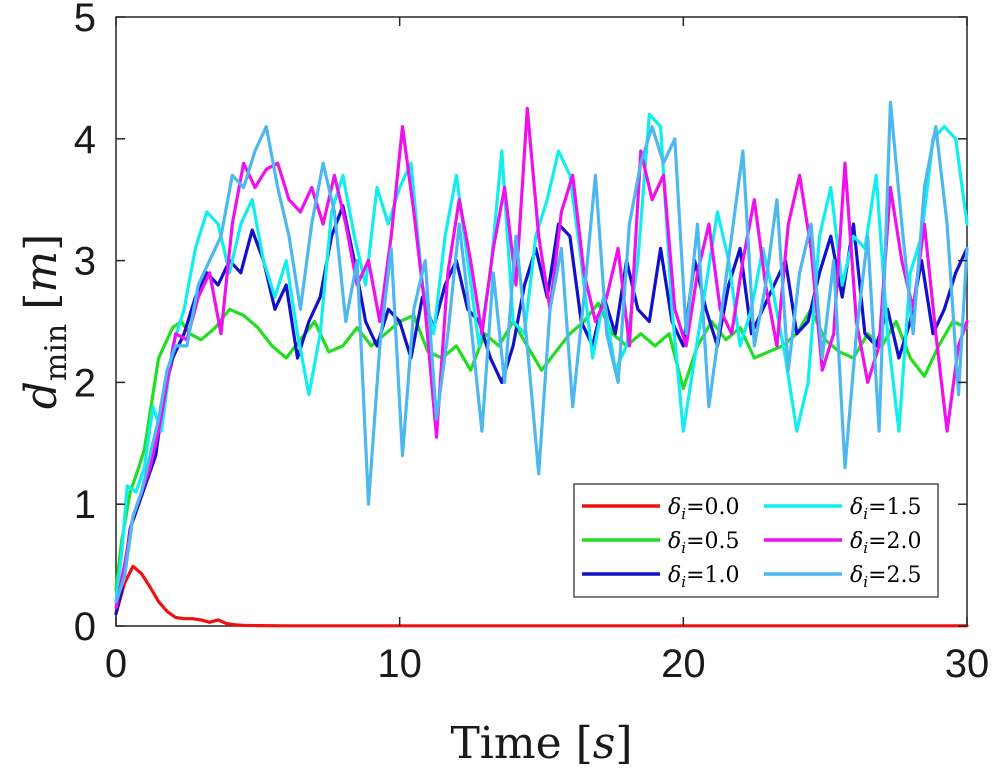 The width and height of the screenshot is (997, 777). I want to click on x-tick-label-3: 30, so click(967, 664).